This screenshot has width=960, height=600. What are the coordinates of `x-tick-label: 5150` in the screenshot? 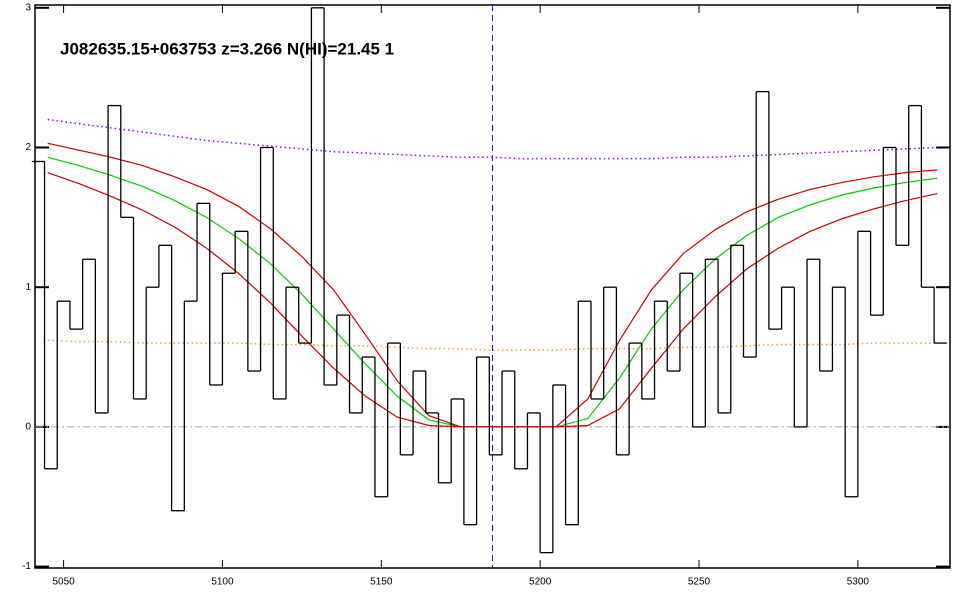 It's located at (381, 582).